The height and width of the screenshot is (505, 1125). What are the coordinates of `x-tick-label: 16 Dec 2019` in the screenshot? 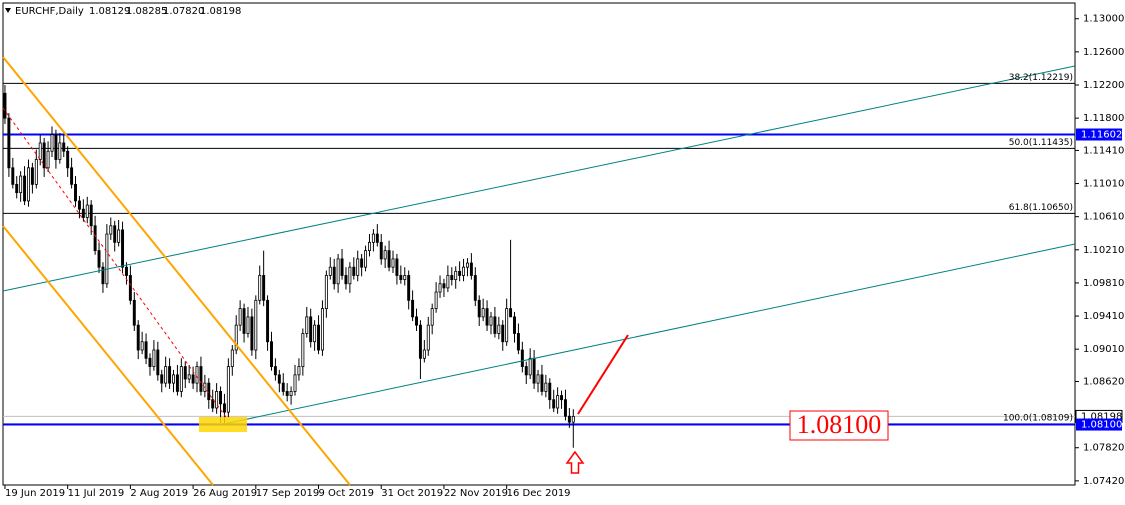 It's located at (539, 493).